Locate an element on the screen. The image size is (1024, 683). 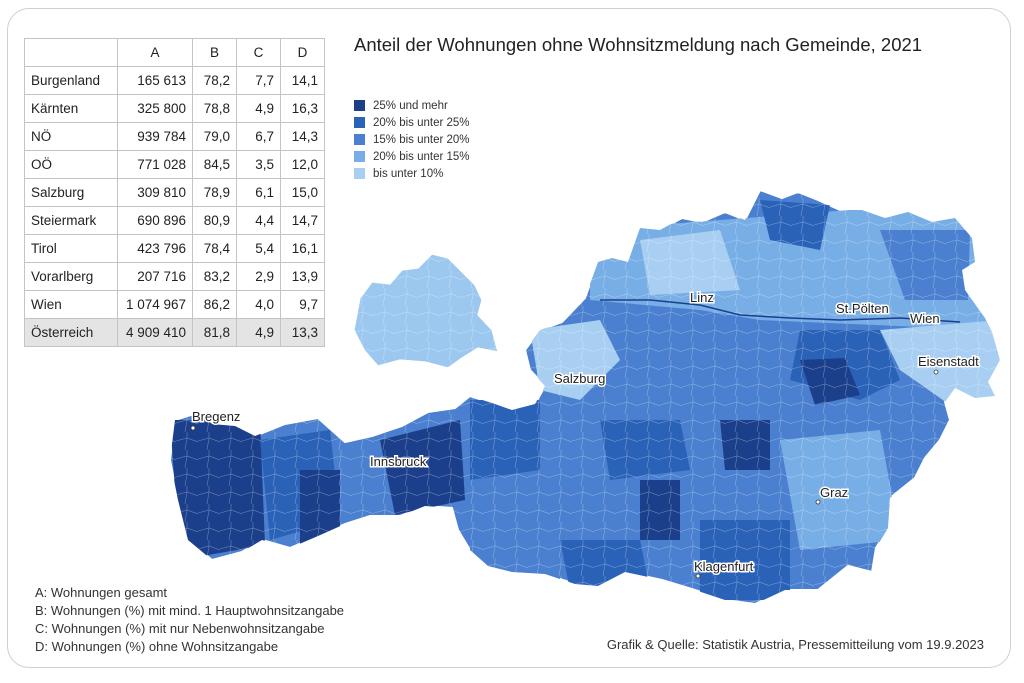
city-label-salzburg: Salzburg is located at coordinates (579, 378).